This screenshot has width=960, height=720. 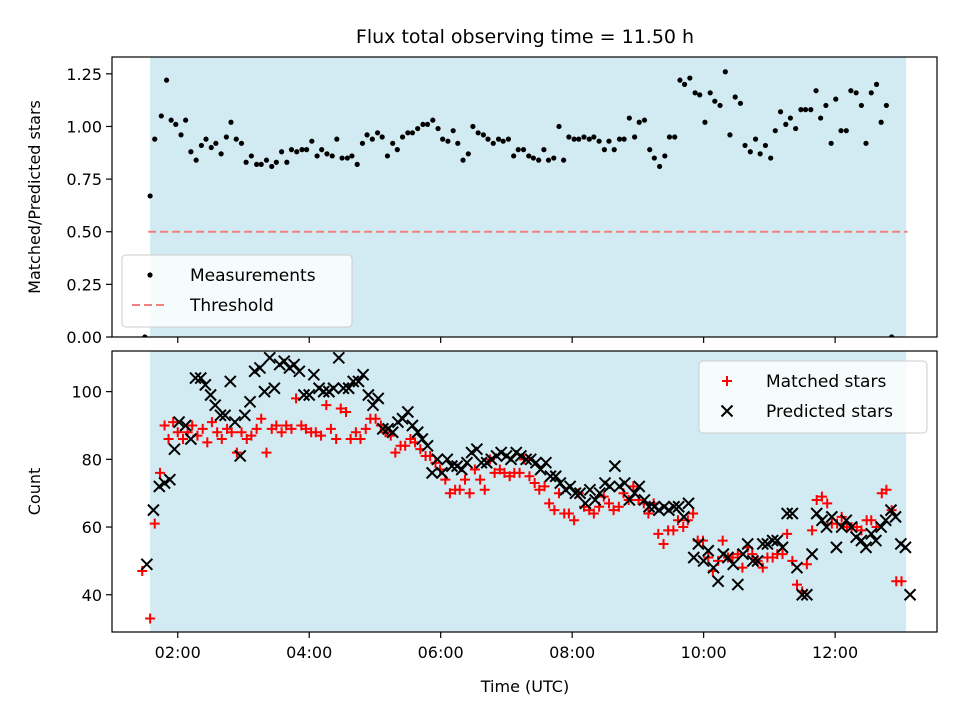 I want to click on x-tick-label: 10:00, so click(x=704, y=652).